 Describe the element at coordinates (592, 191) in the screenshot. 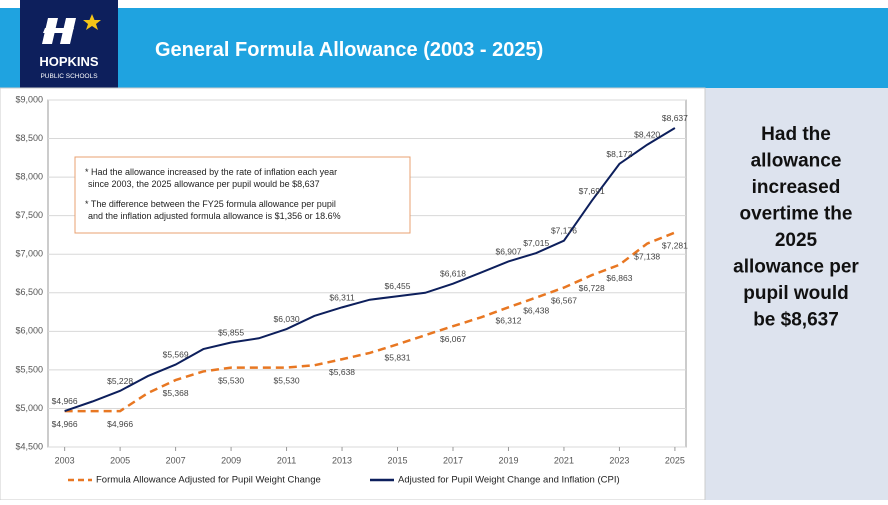

I see `data-label: $7,691` at that location.